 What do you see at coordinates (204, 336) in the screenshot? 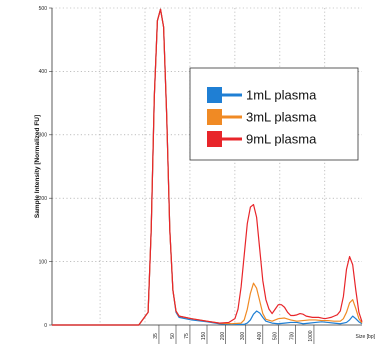
I see `x-tick-label: 150` at bounding box center [204, 336].